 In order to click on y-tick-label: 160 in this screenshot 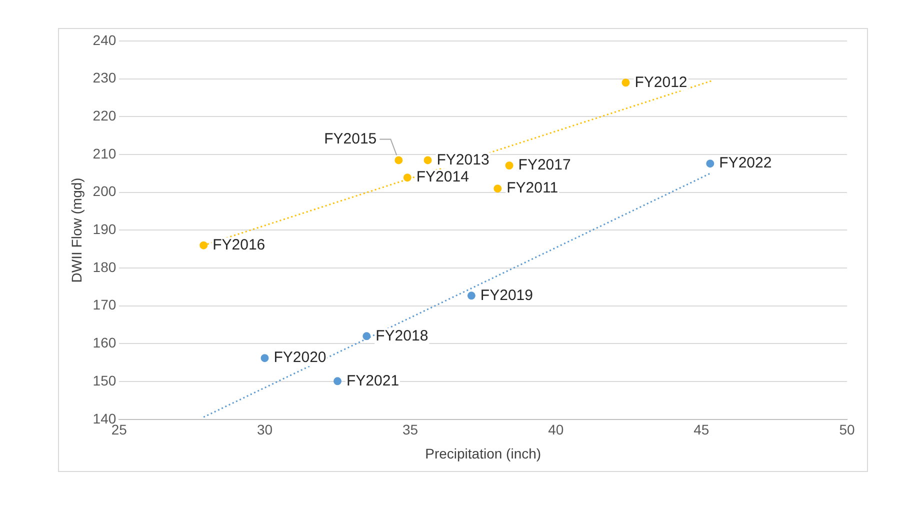, I will do `click(104, 342)`.